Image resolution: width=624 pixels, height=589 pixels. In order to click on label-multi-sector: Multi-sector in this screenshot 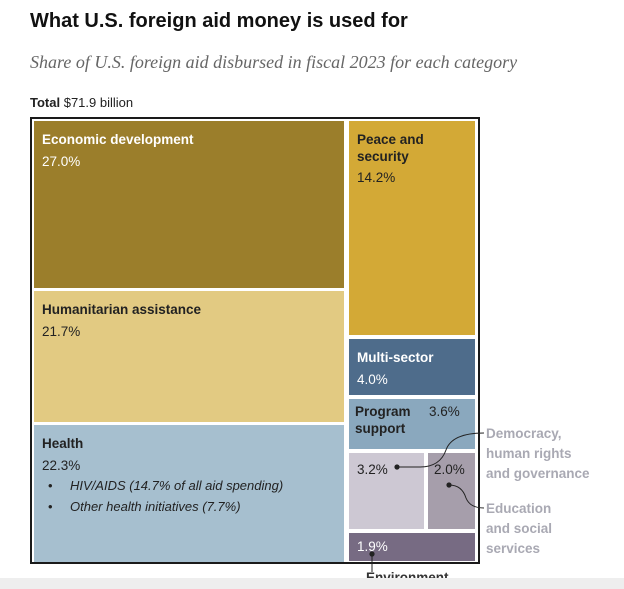, I will do `click(395, 357)`.